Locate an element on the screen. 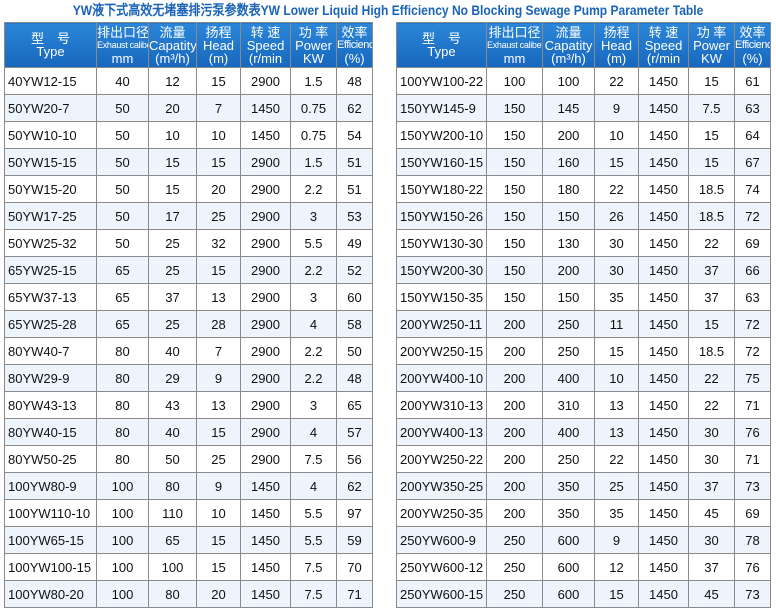 The image size is (776, 611). data-cell: 65YW25-15 is located at coordinates (50, 270).